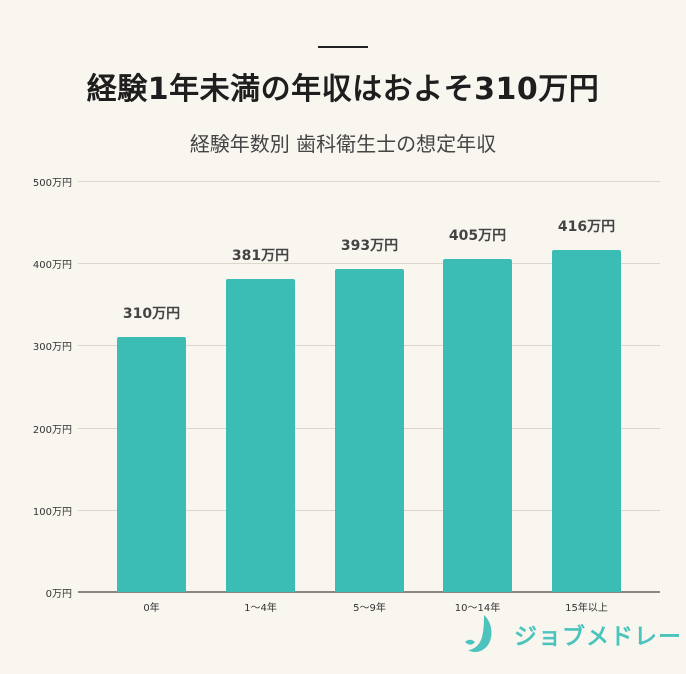 Image resolution: width=686 pixels, height=674 pixels. Describe the element at coordinates (260, 255) in the screenshot. I see `bar-value-label: 381万円` at that location.